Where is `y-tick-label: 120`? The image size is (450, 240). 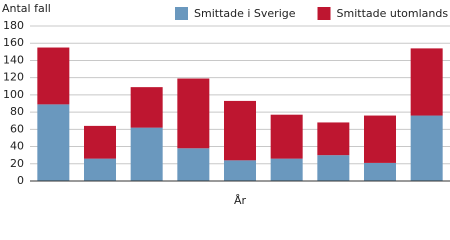 y-tick-label: 120 is located at coordinates (13, 77).